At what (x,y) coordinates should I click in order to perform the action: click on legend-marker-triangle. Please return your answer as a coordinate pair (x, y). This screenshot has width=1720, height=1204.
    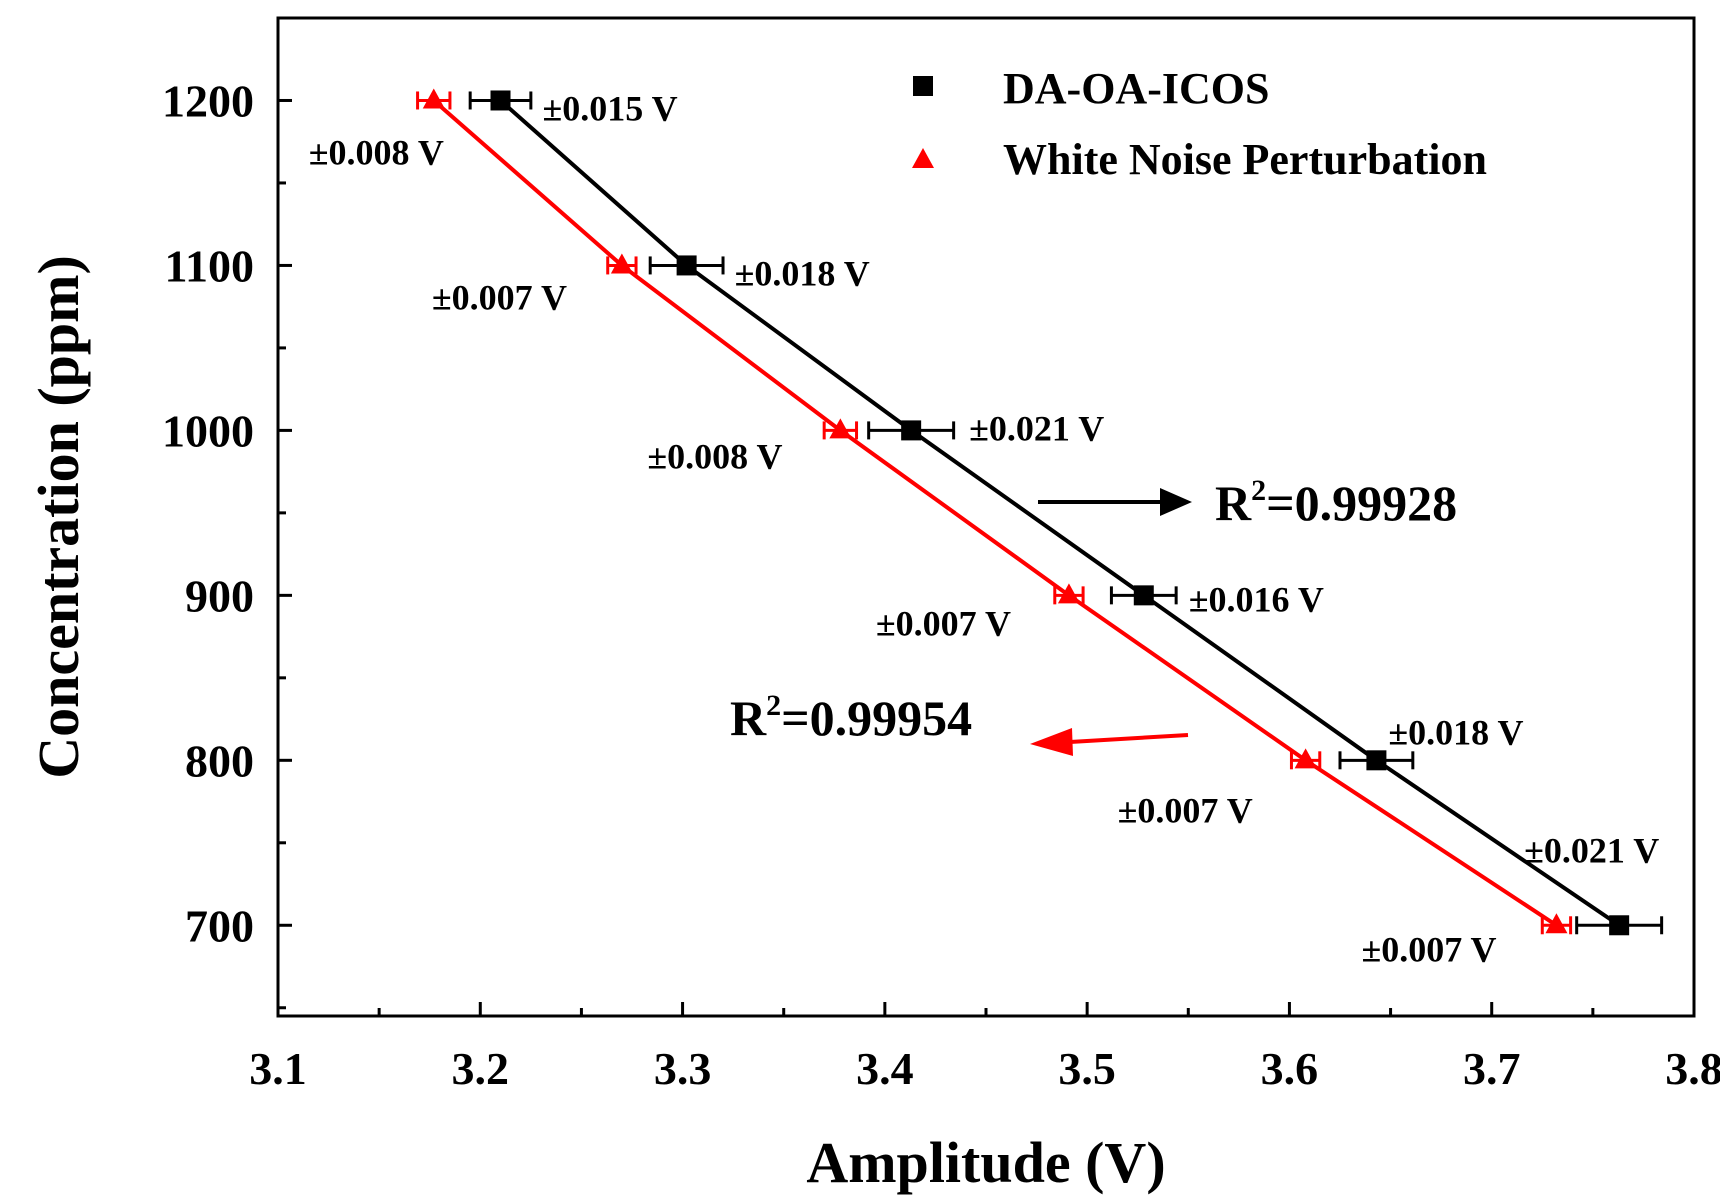
    Looking at the image, I should click on (923, 158).